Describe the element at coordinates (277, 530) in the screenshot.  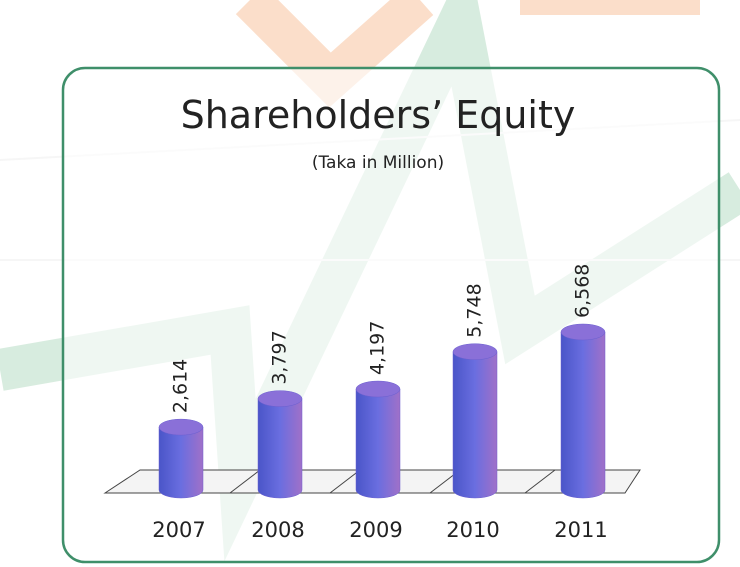
I see `x-tick-label: 2008` at that location.